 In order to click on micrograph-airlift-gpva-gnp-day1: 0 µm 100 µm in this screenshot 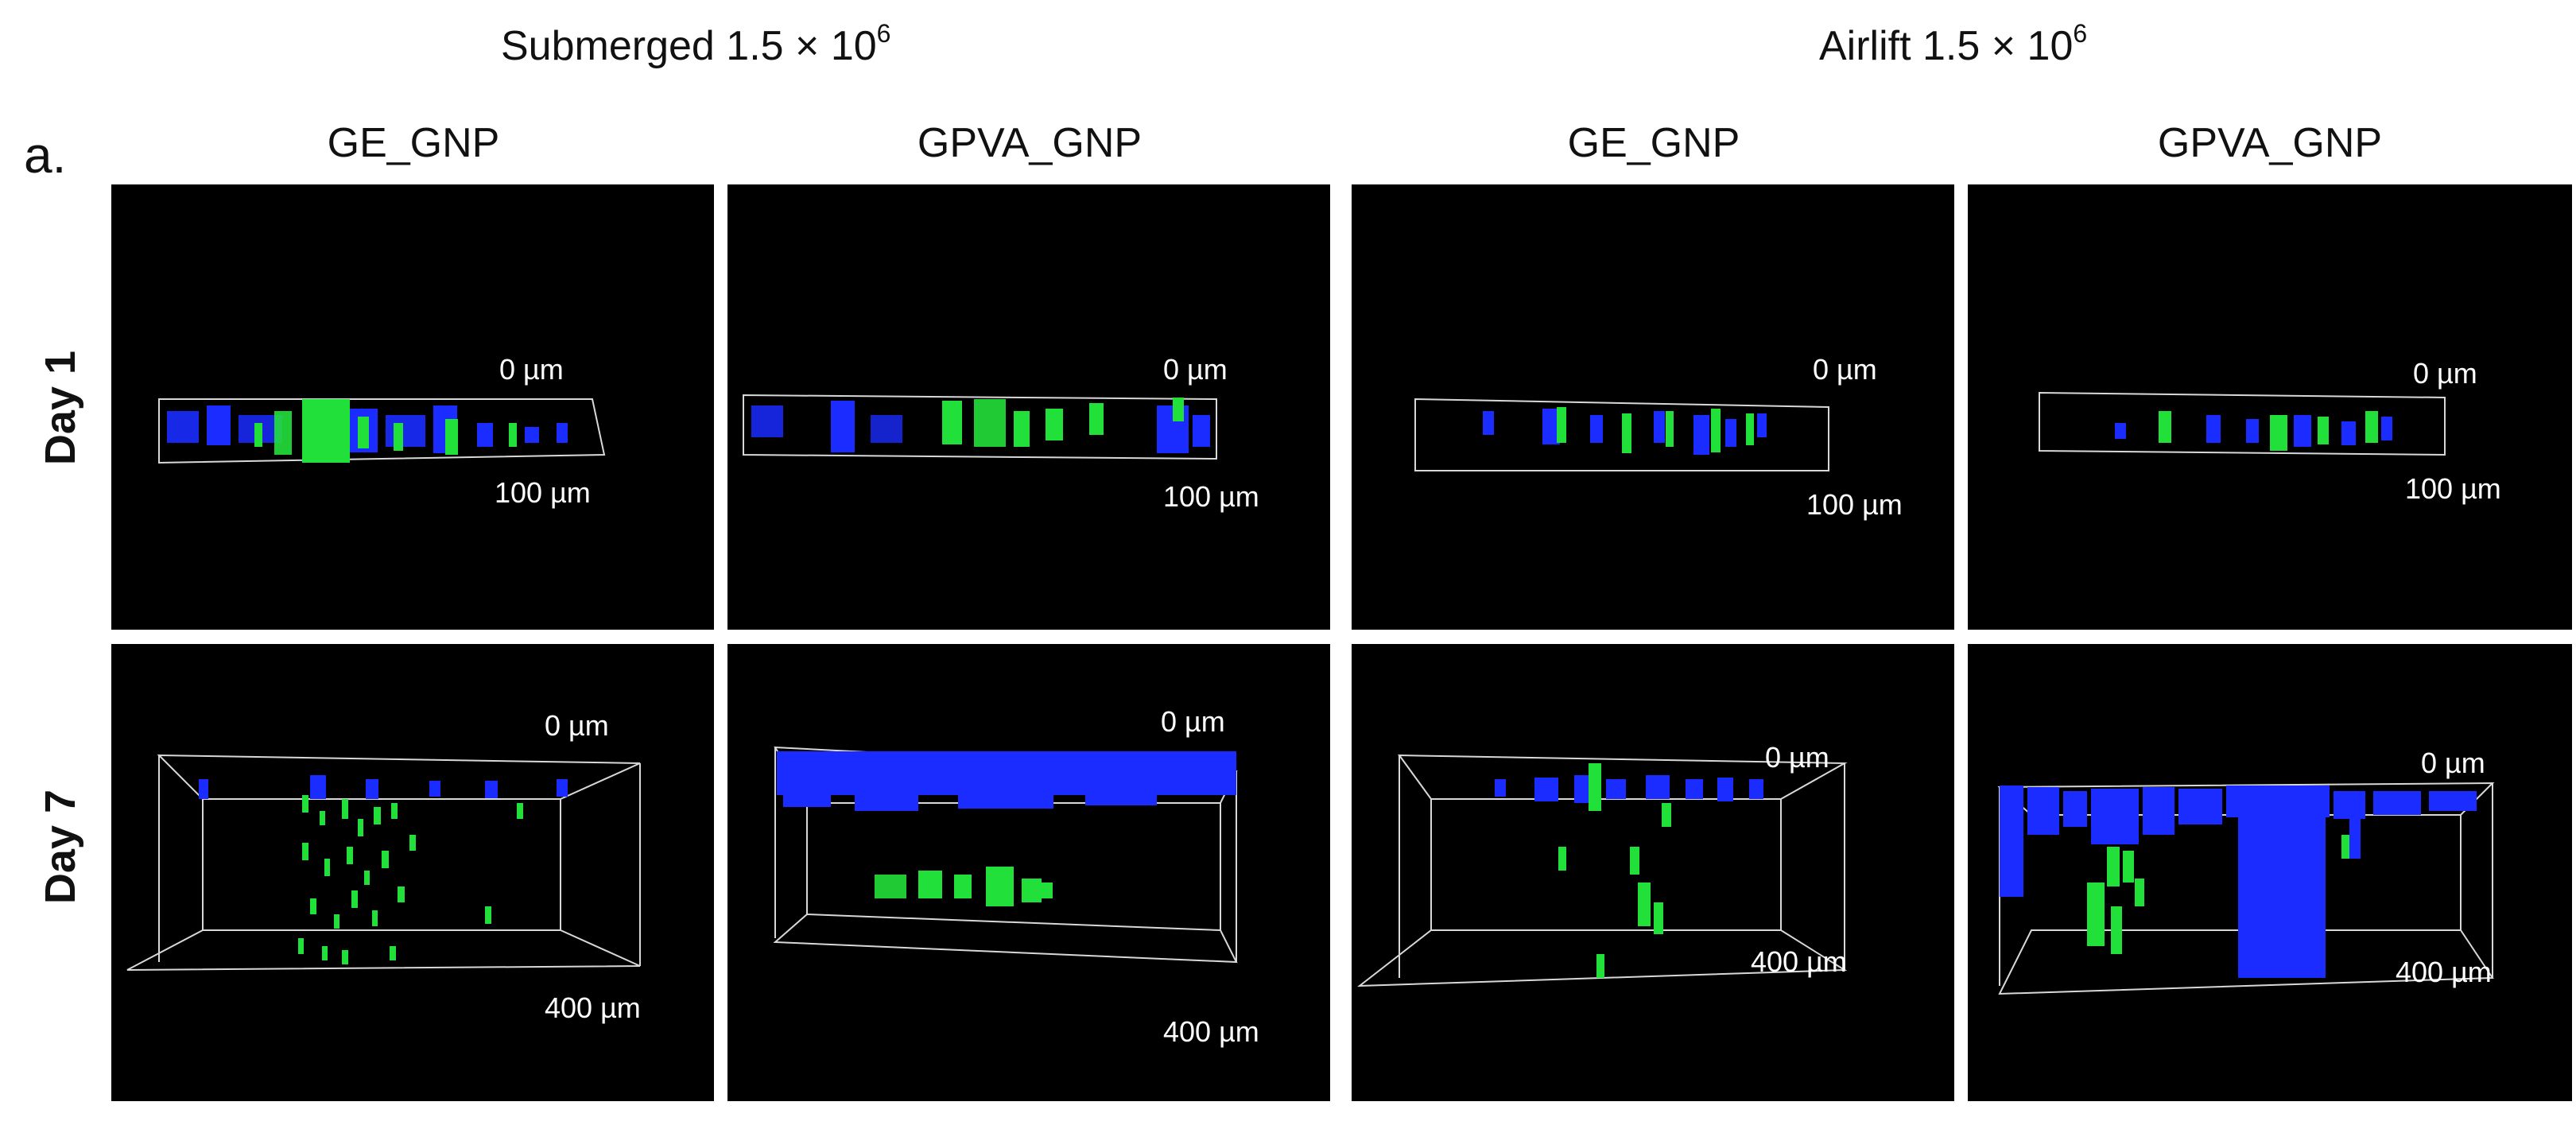, I will do `click(2270, 407)`.